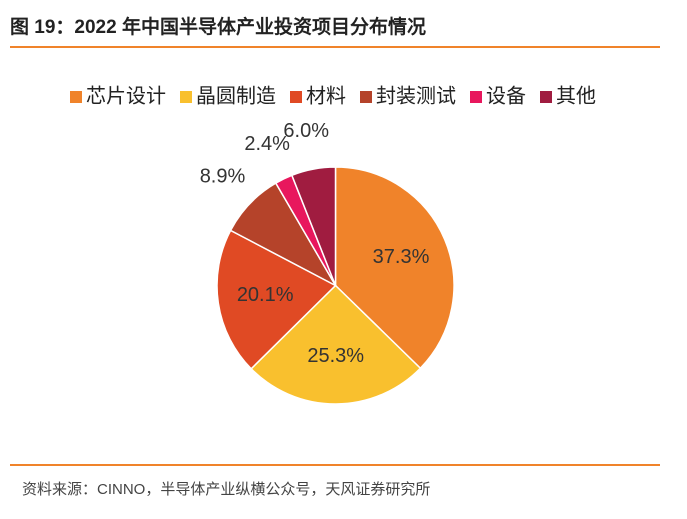  What do you see at coordinates (223, 177) in the screenshot?
I see `value-label: 8.9%` at bounding box center [223, 177].